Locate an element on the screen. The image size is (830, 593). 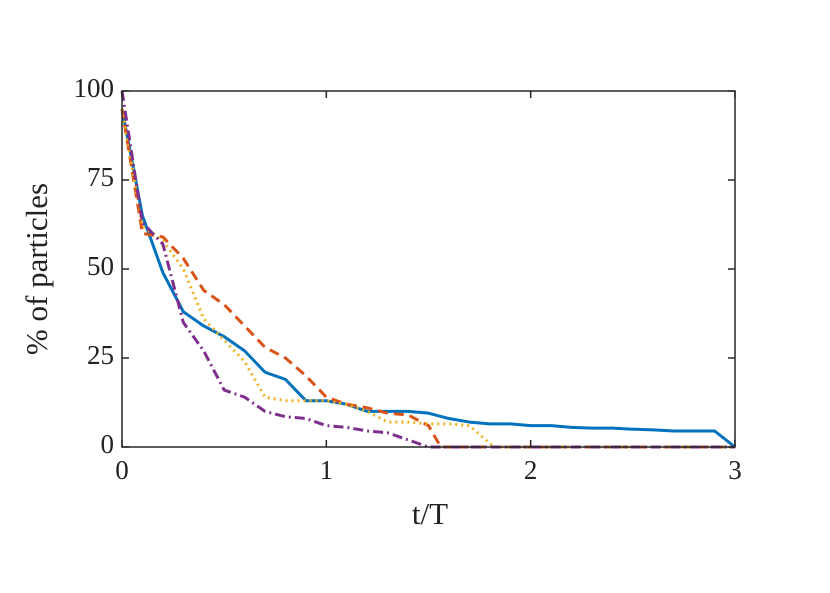
x-tick-label: 3 is located at coordinates (735, 470).